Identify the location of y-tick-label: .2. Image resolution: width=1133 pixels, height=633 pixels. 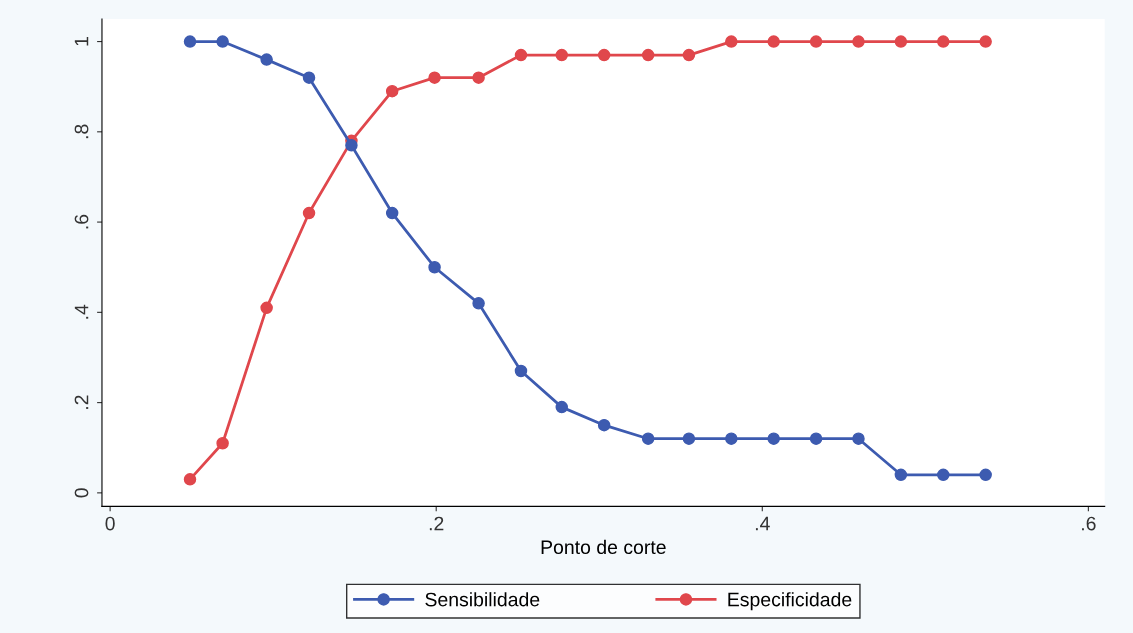
(81, 402).